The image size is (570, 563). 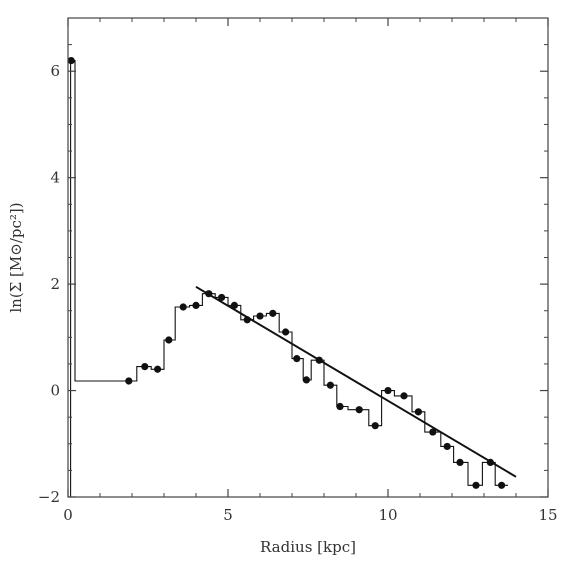 What do you see at coordinates (308, 547) in the screenshot?
I see `x-axis-label: Radius [kpc]` at bounding box center [308, 547].